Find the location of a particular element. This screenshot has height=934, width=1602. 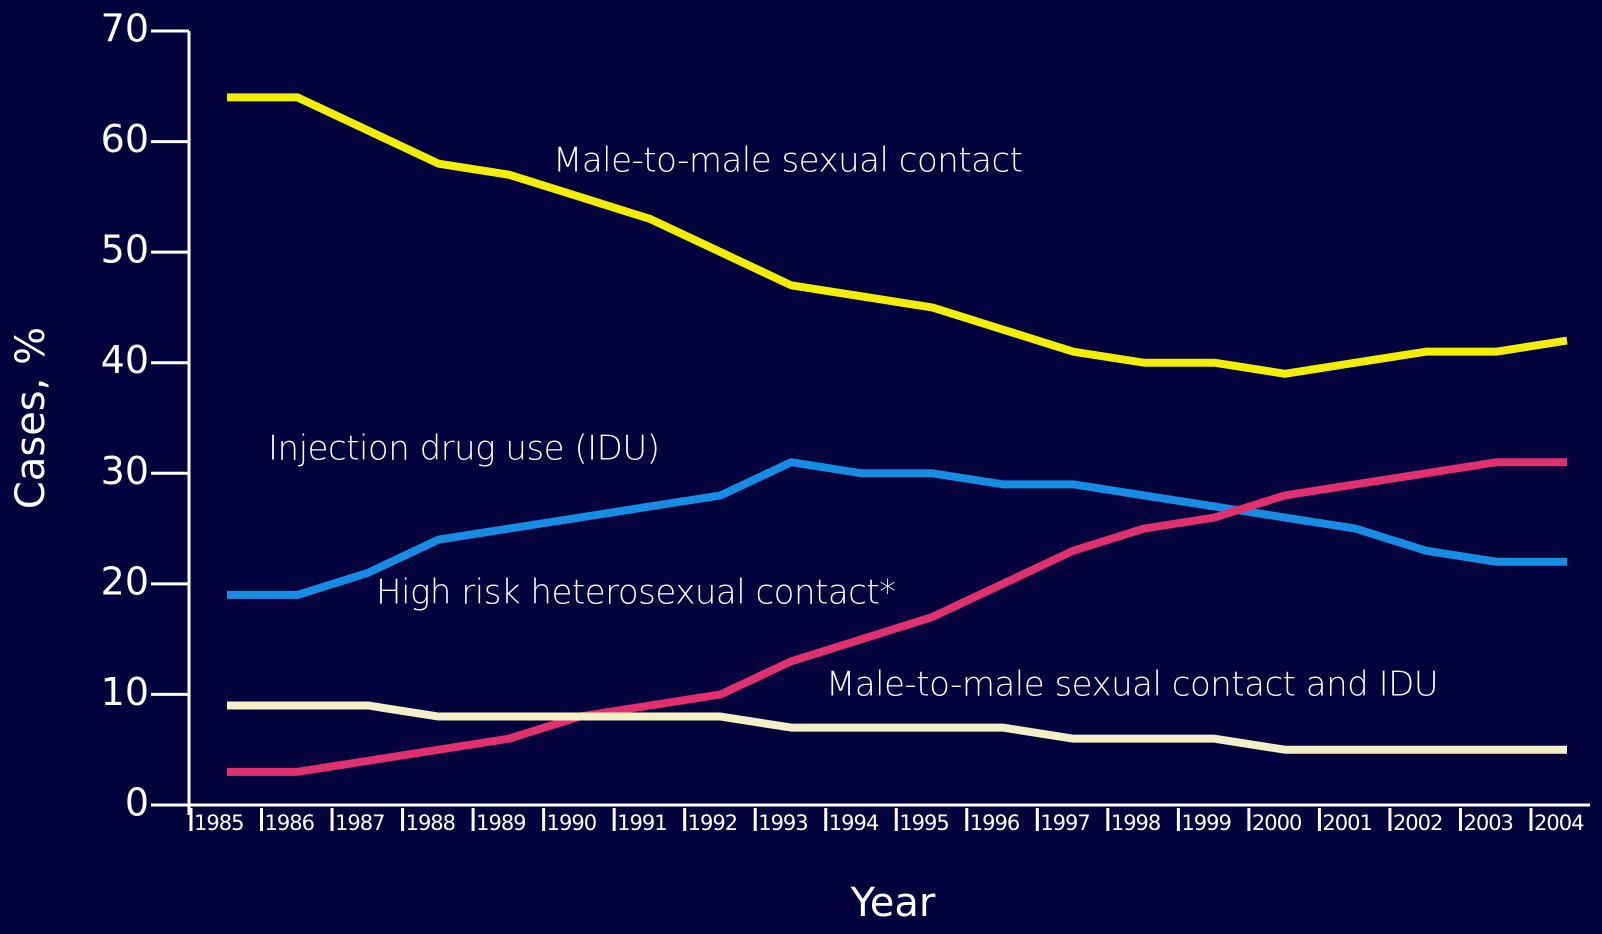

y-tick-label: 20 is located at coordinates (125, 581).